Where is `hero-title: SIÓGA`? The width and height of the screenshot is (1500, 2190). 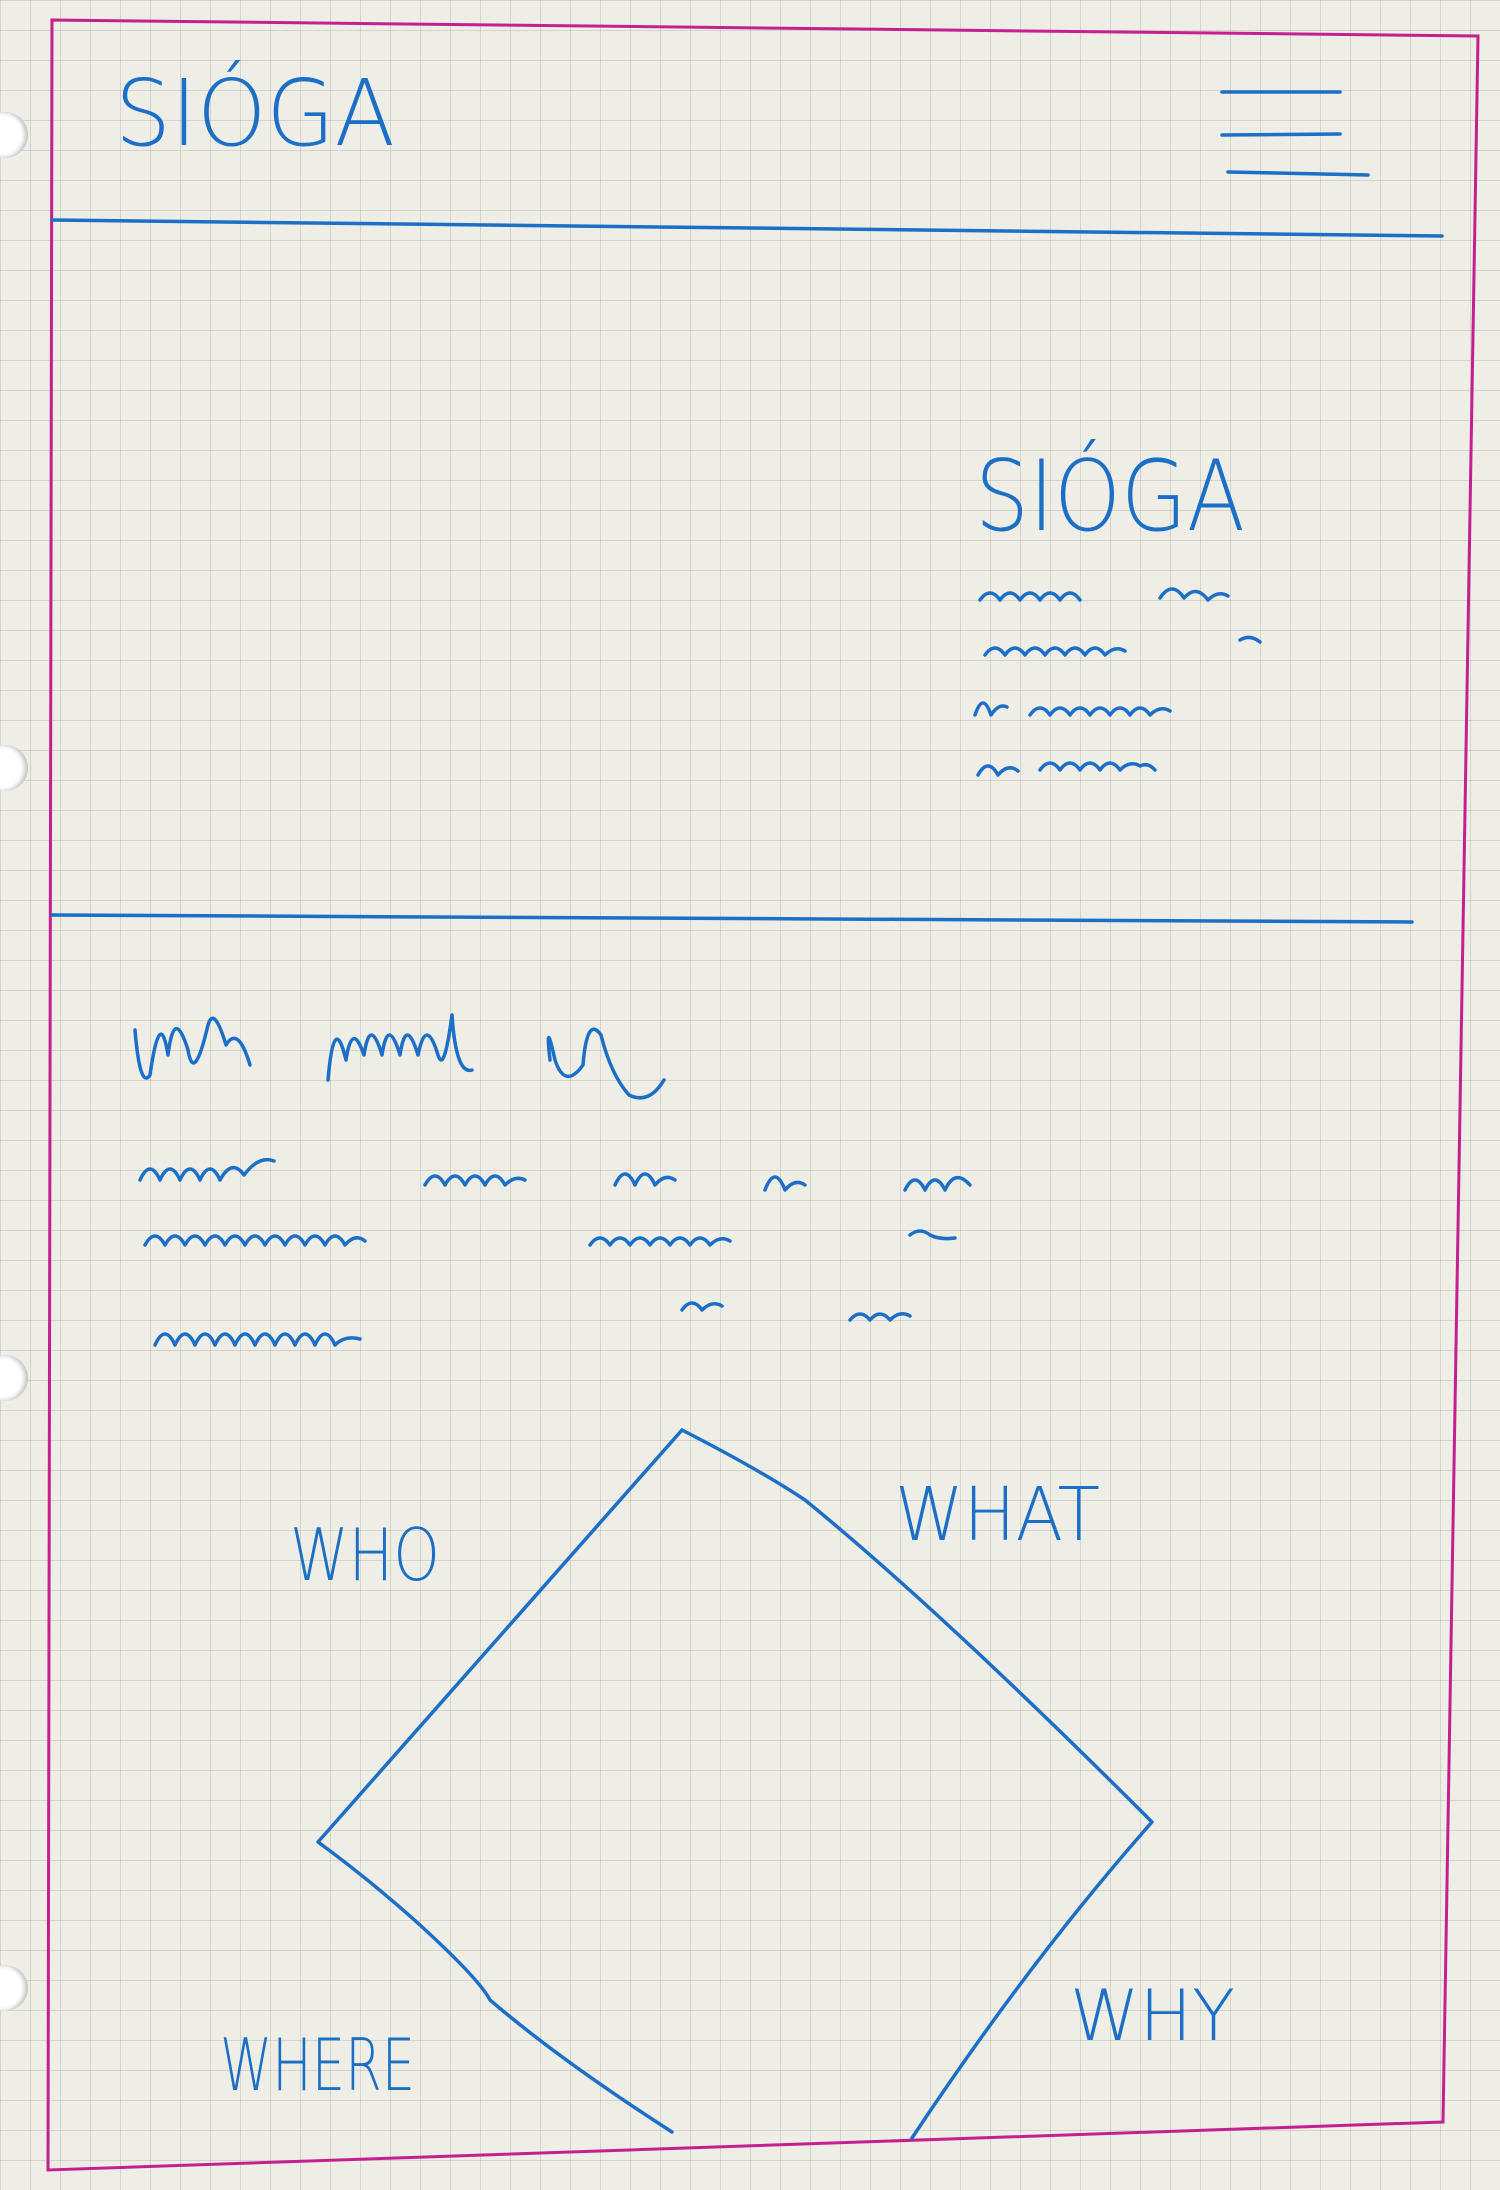 hero-title: SIÓGA is located at coordinates (1110, 496).